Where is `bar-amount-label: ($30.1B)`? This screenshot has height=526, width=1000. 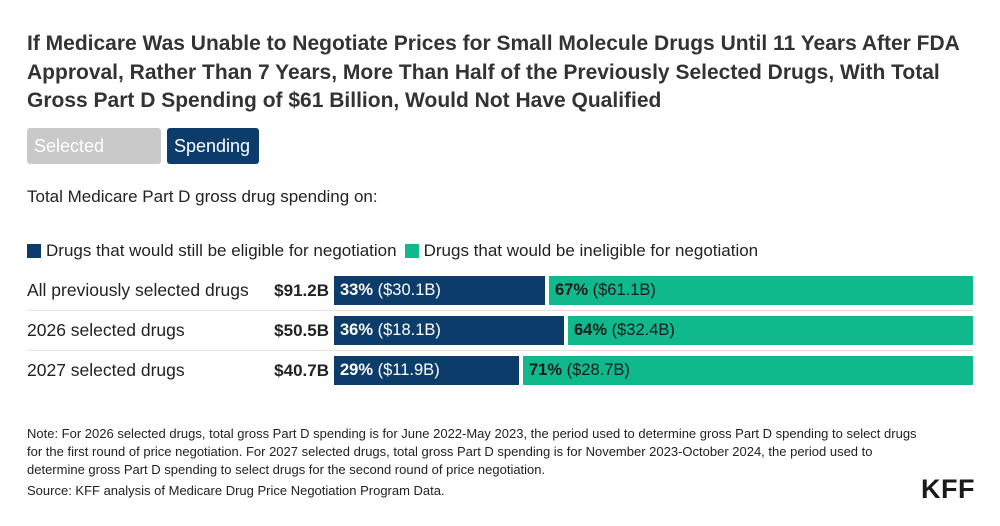
bar-amount-label: ($30.1B) is located at coordinates (409, 290).